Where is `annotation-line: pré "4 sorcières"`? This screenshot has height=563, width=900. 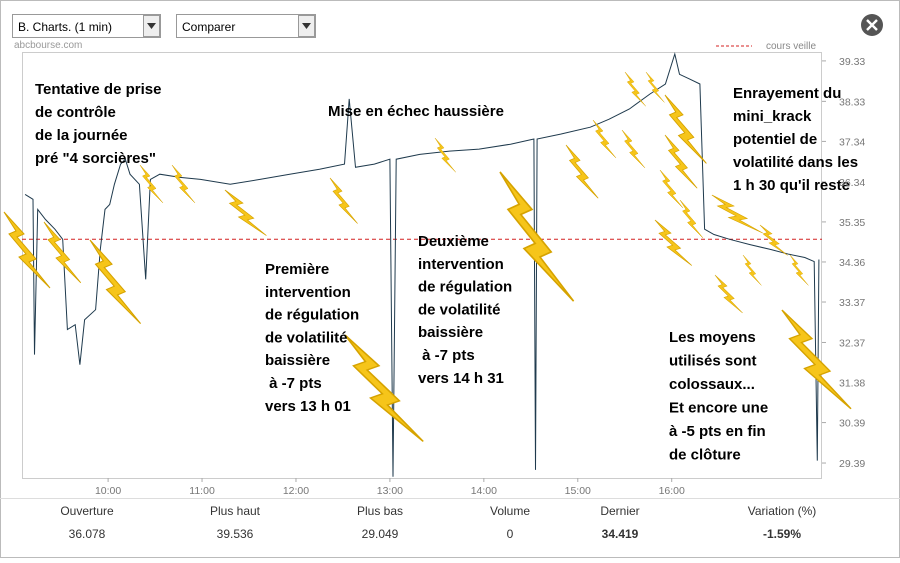
annotation-line: pré "4 sorcières" is located at coordinates (95, 158).